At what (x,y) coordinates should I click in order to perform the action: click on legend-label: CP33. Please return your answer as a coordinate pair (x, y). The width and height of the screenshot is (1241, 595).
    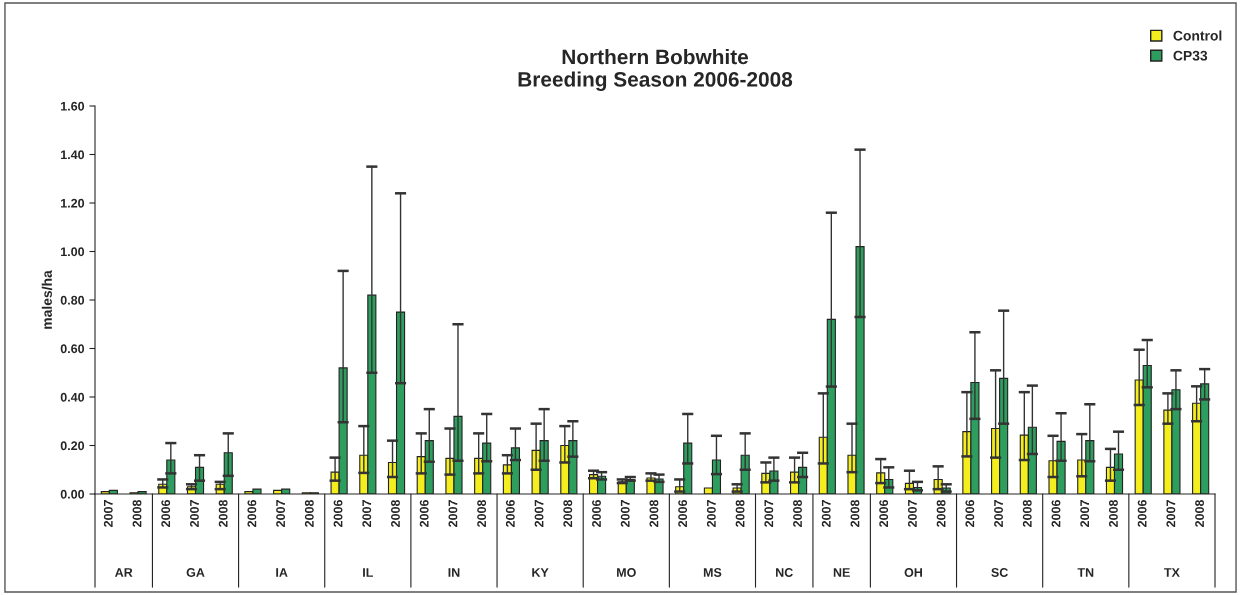
    Looking at the image, I should click on (1190, 55).